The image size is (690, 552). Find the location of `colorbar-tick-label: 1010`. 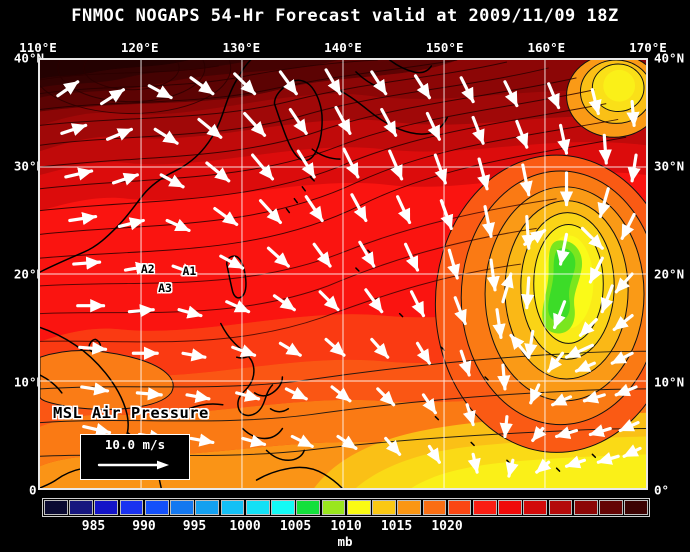

colorbar-tick-label: 1010 is located at coordinates (346, 526).